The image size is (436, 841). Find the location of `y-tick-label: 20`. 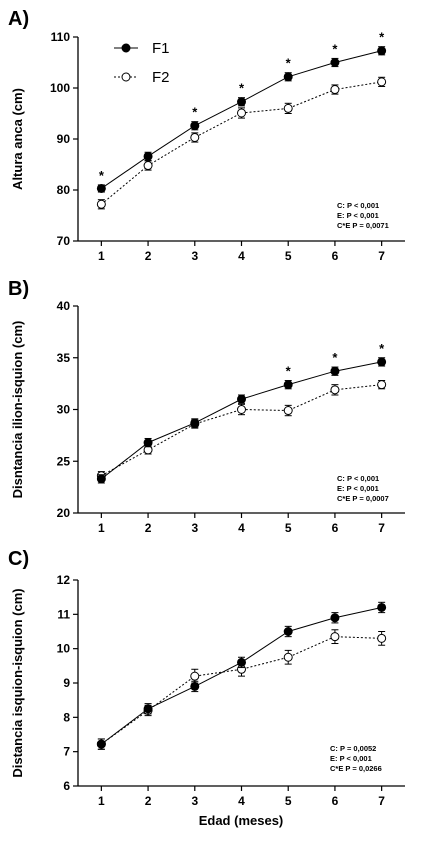

y-tick-label: 20 is located at coordinates (64, 513).